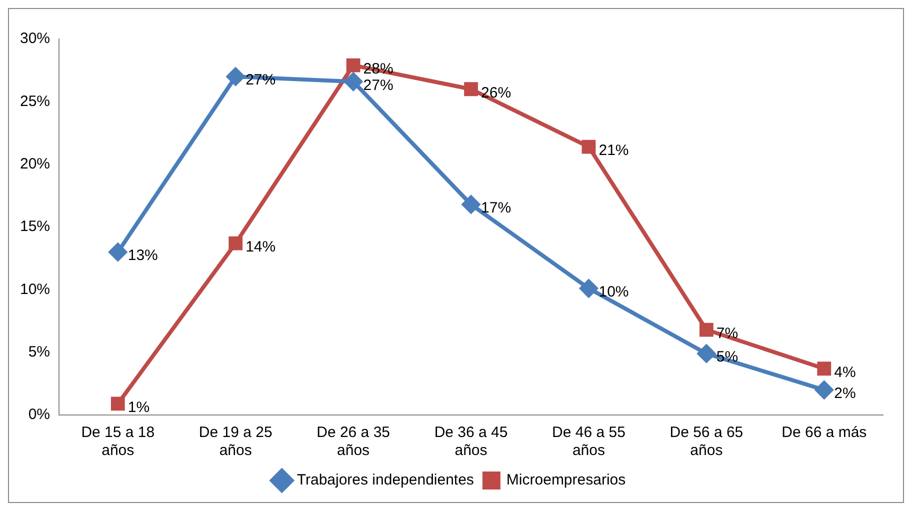 The image size is (912, 511). I want to click on x-tick-label: De 26 a 35 años, so click(353, 442).